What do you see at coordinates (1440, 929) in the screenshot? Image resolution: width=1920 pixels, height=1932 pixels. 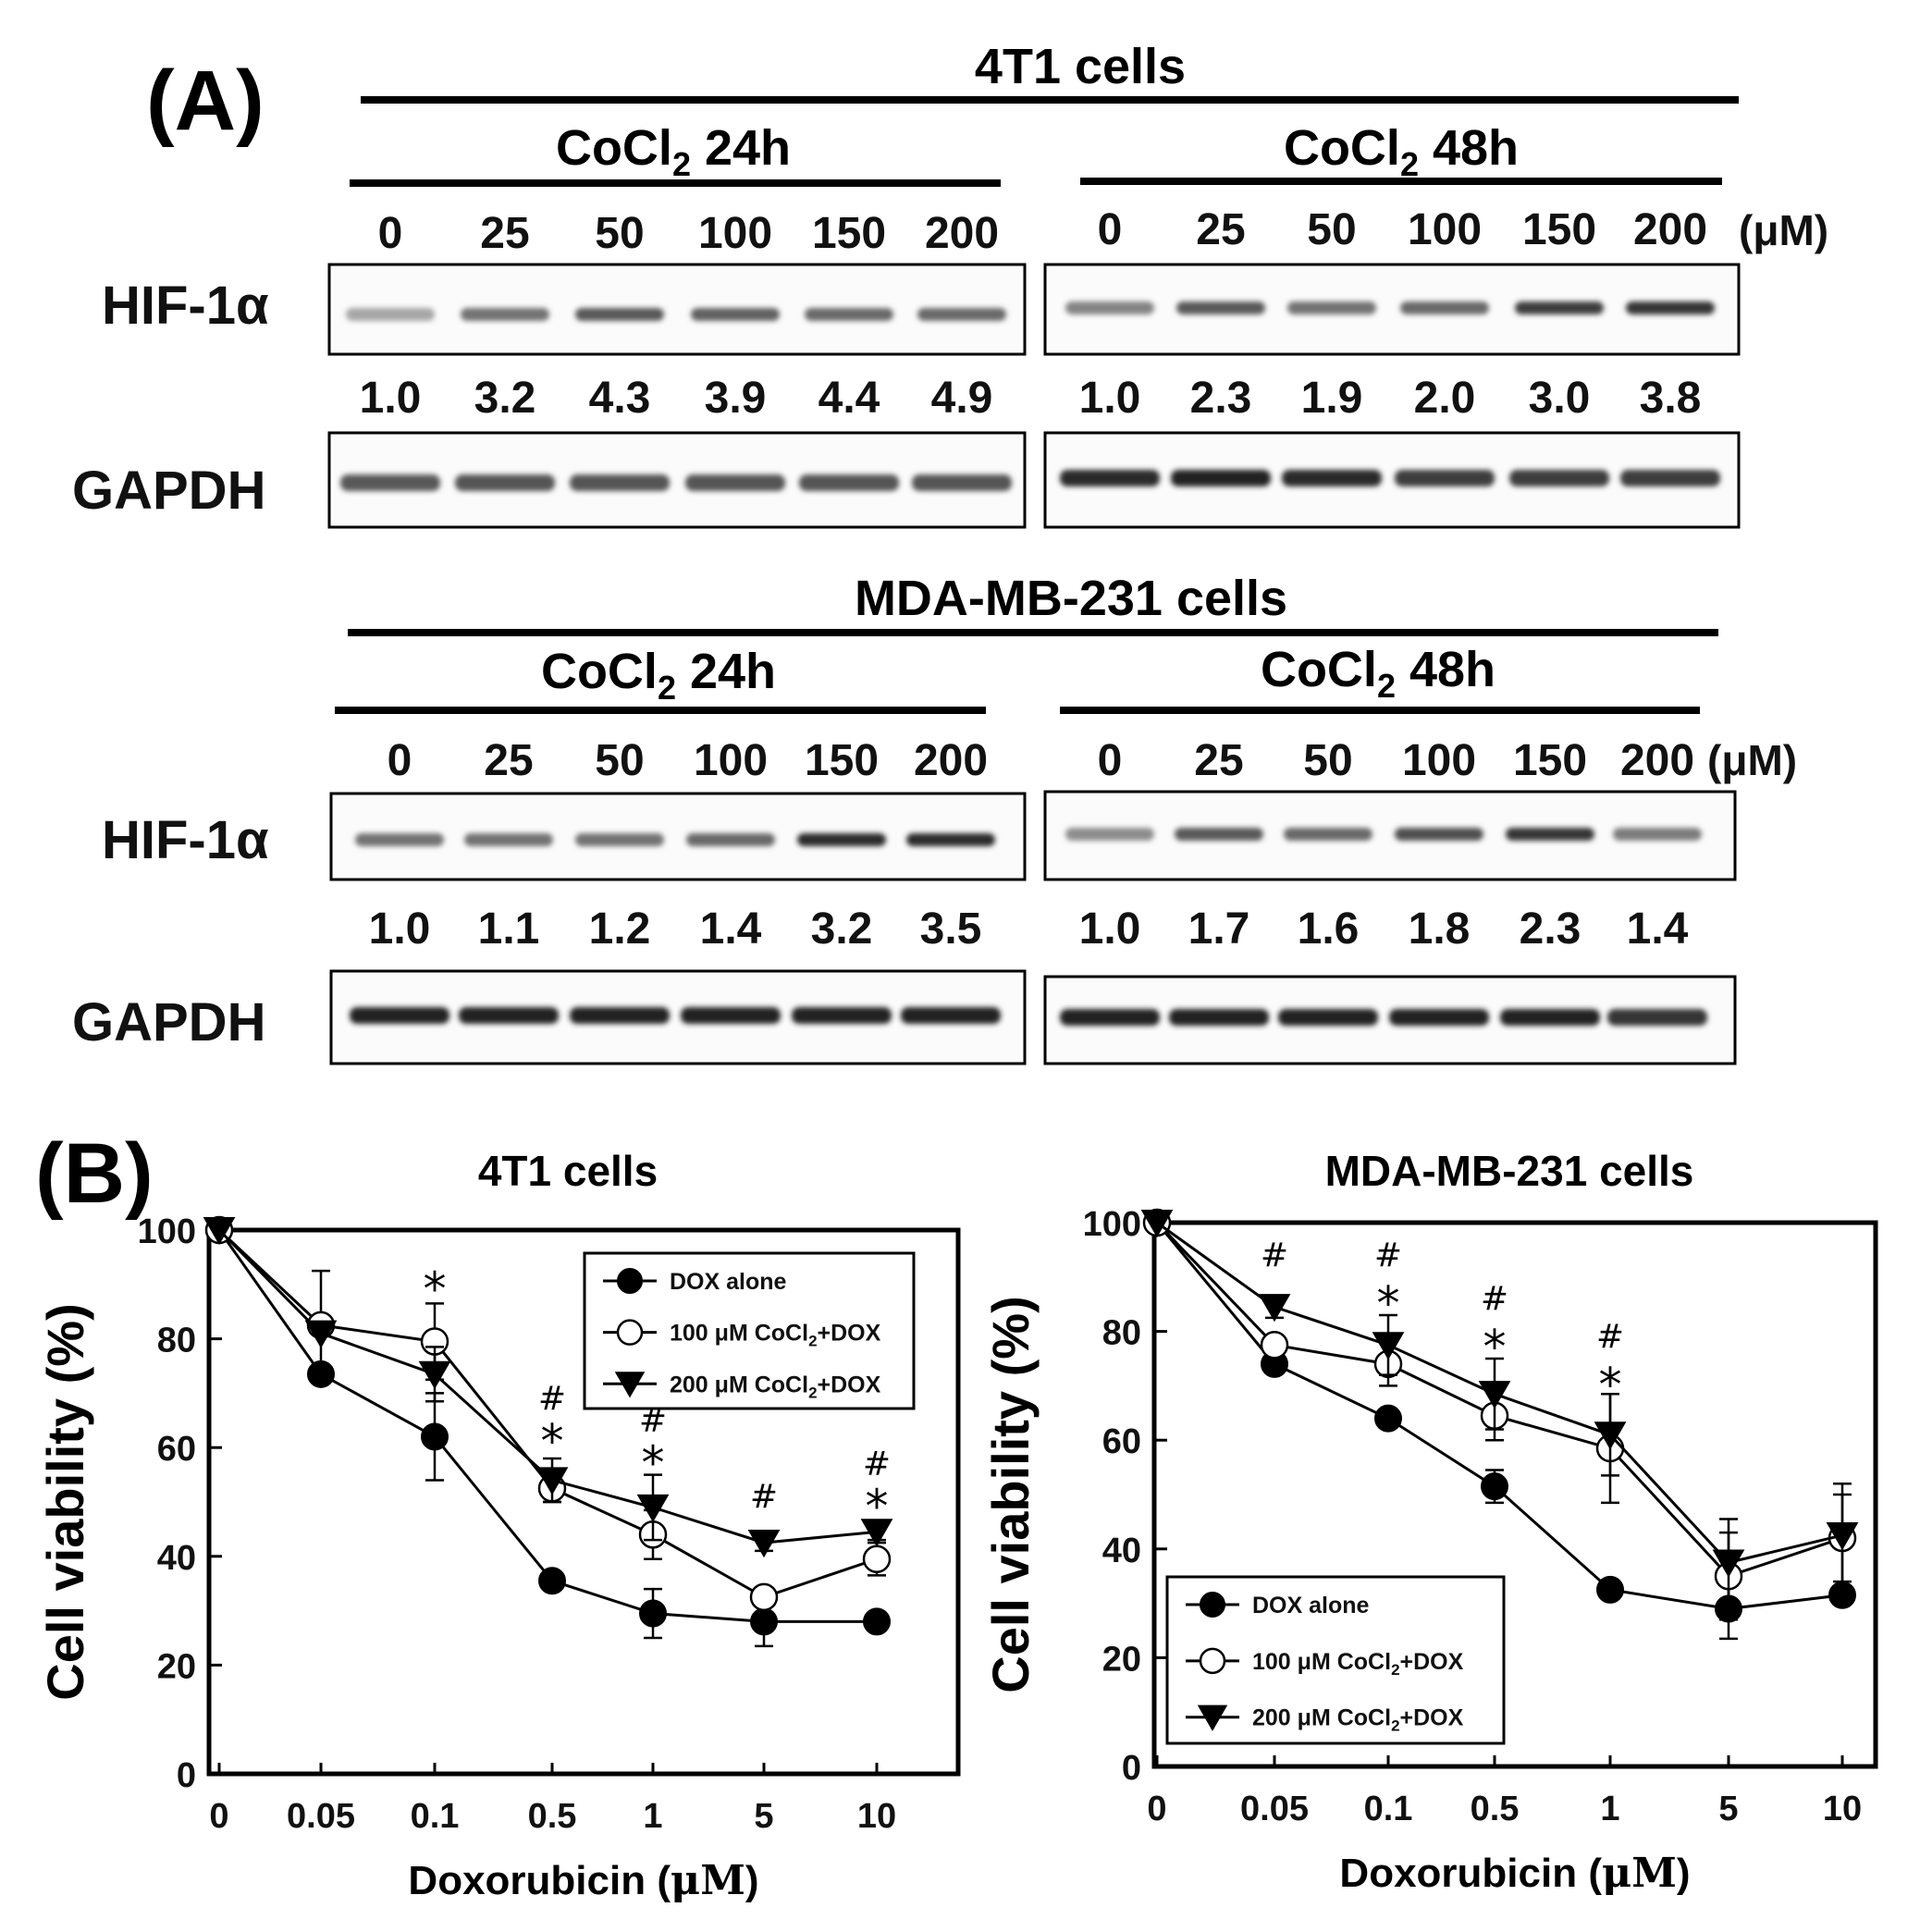 I see `ratio-label: 1.8` at bounding box center [1440, 929].